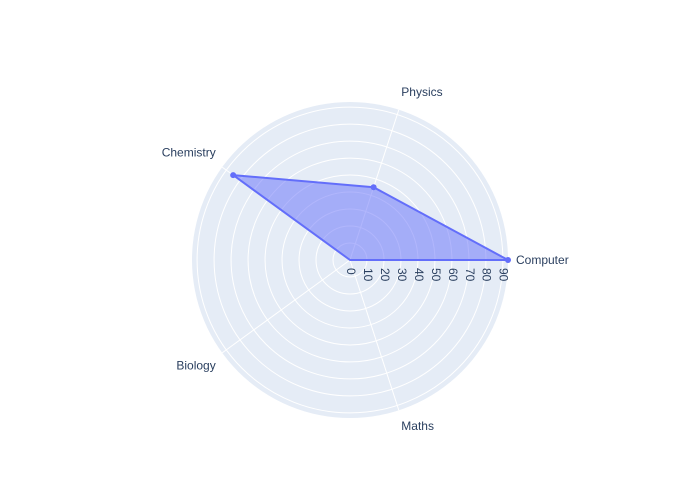  What do you see at coordinates (417, 426) in the screenshot?
I see `category-label: Maths` at bounding box center [417, 426].